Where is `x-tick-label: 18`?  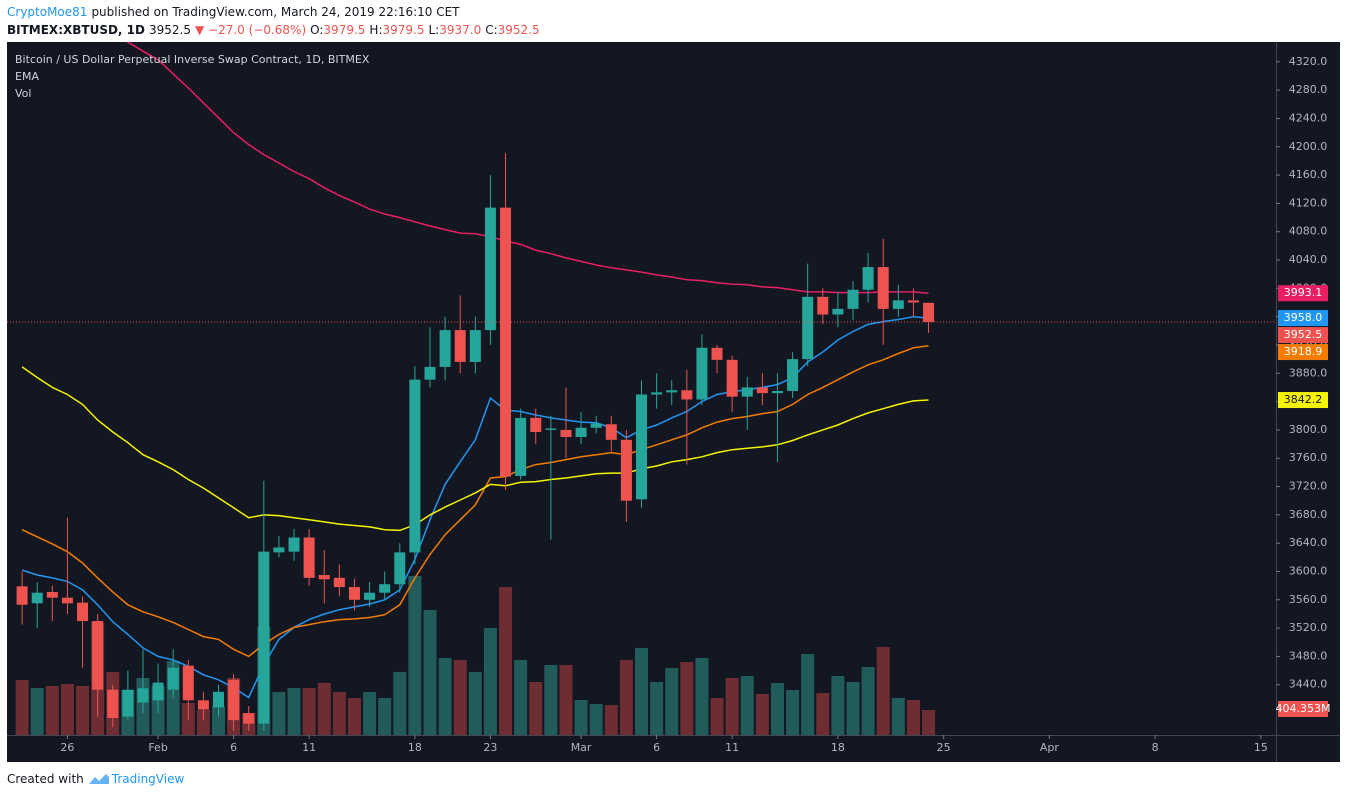 x-tick-label: 18 is located at coordinates (838, 747).